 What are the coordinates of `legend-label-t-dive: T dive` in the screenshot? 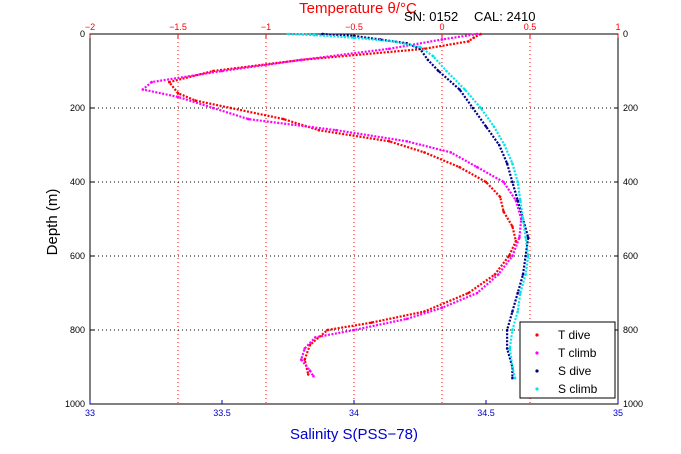 It's located at (574, 335).